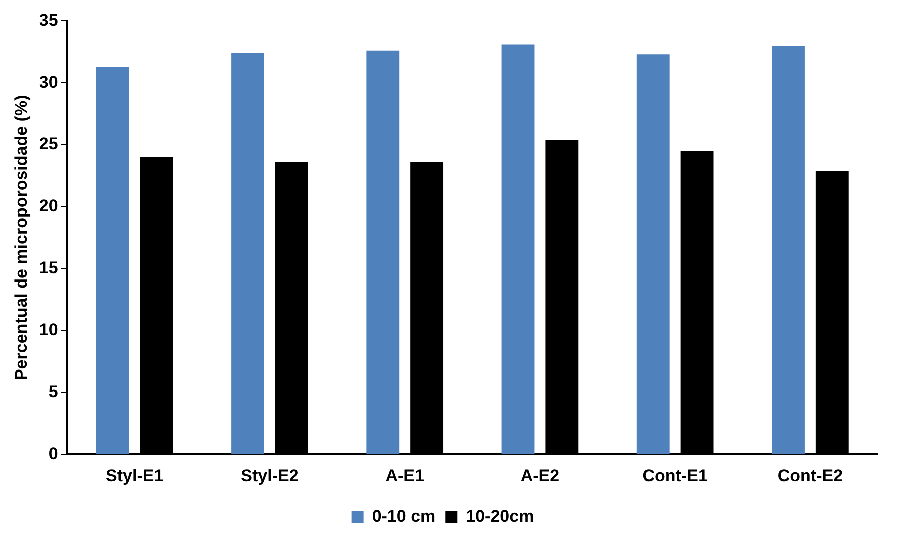 This screenshot has height=545, width=897. I want to click on x-tick-label: A-E1, so click(405, 476).